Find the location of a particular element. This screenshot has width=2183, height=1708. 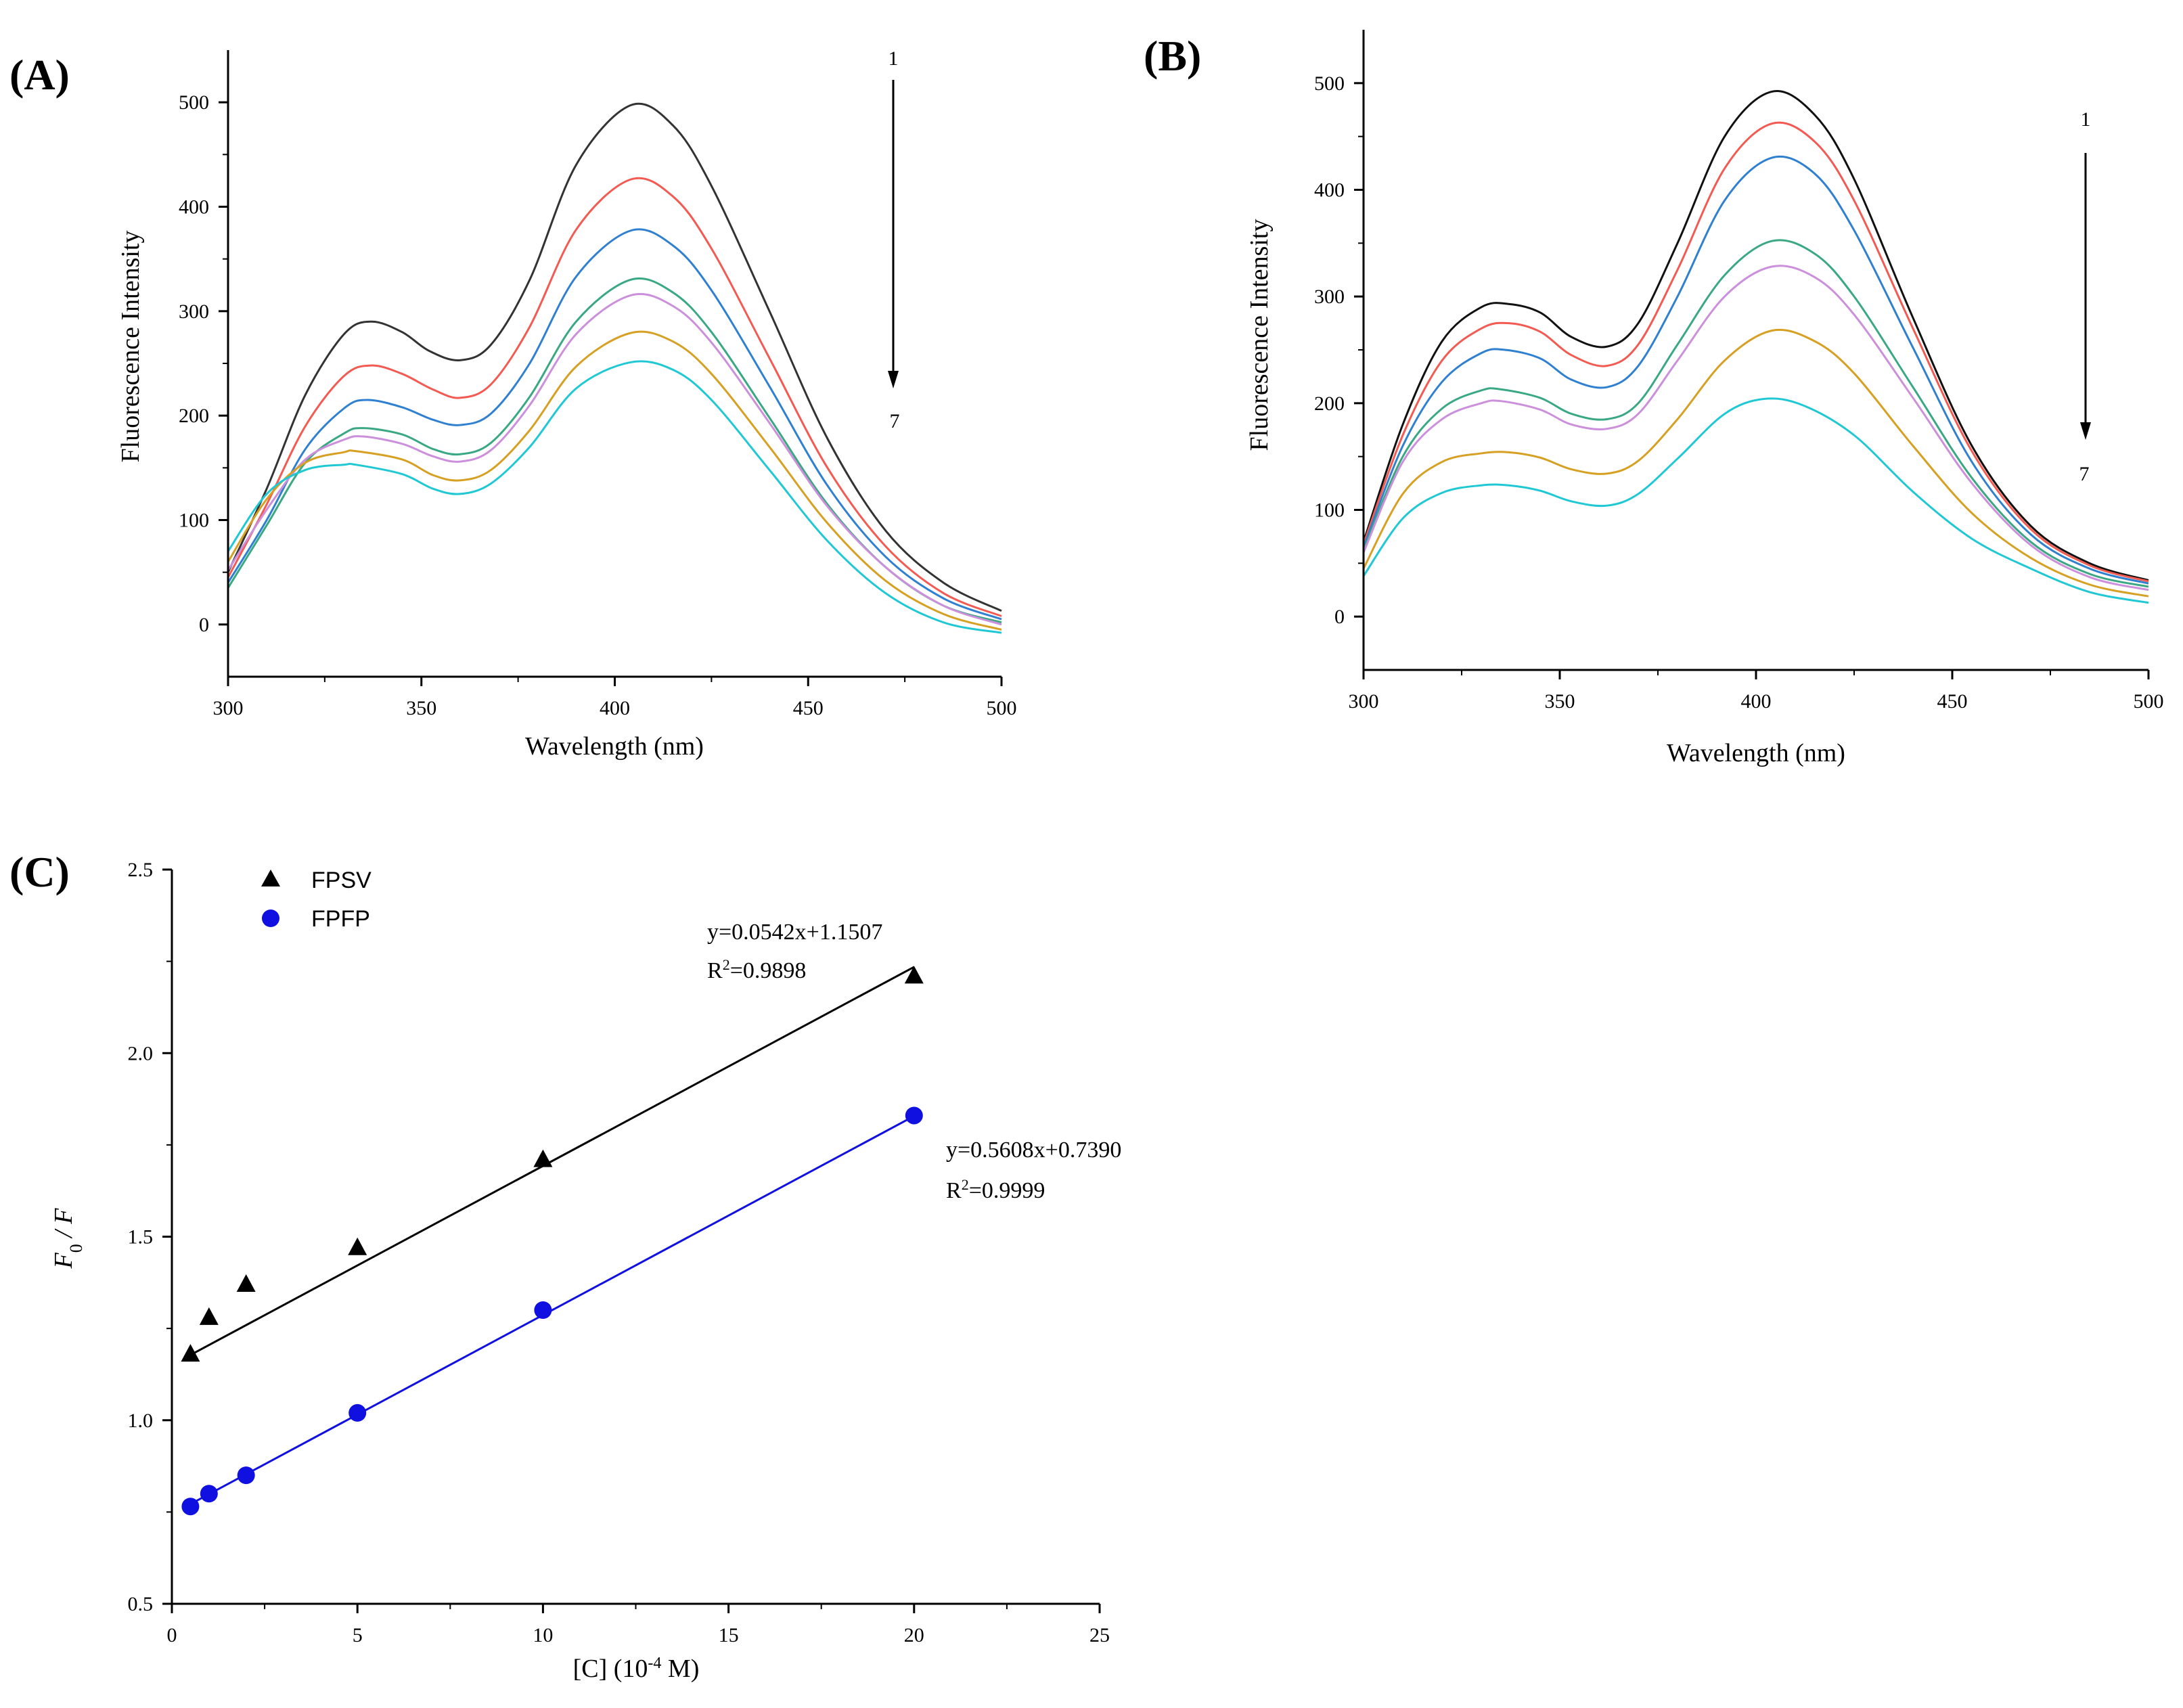

legend-marker-fpfp is located at coordinates (270, 918).